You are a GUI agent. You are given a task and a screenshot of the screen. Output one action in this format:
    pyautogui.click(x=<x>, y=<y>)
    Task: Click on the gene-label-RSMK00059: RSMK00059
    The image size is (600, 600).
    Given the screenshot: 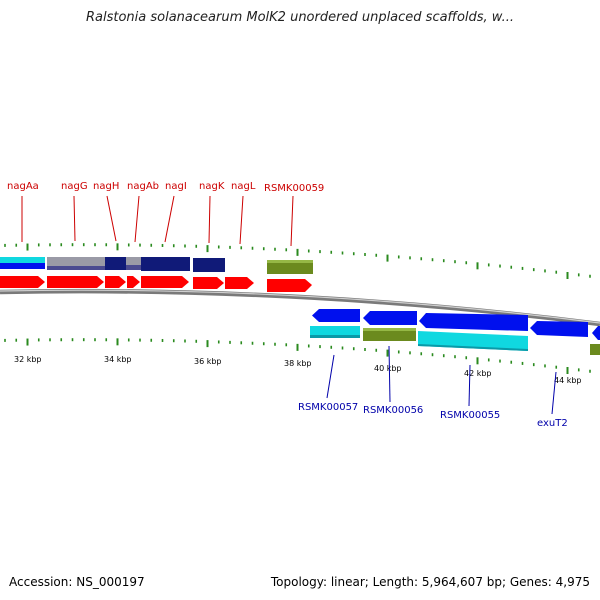 What is the action you would take?
    pyautogui.click(x=294, y=188)
    